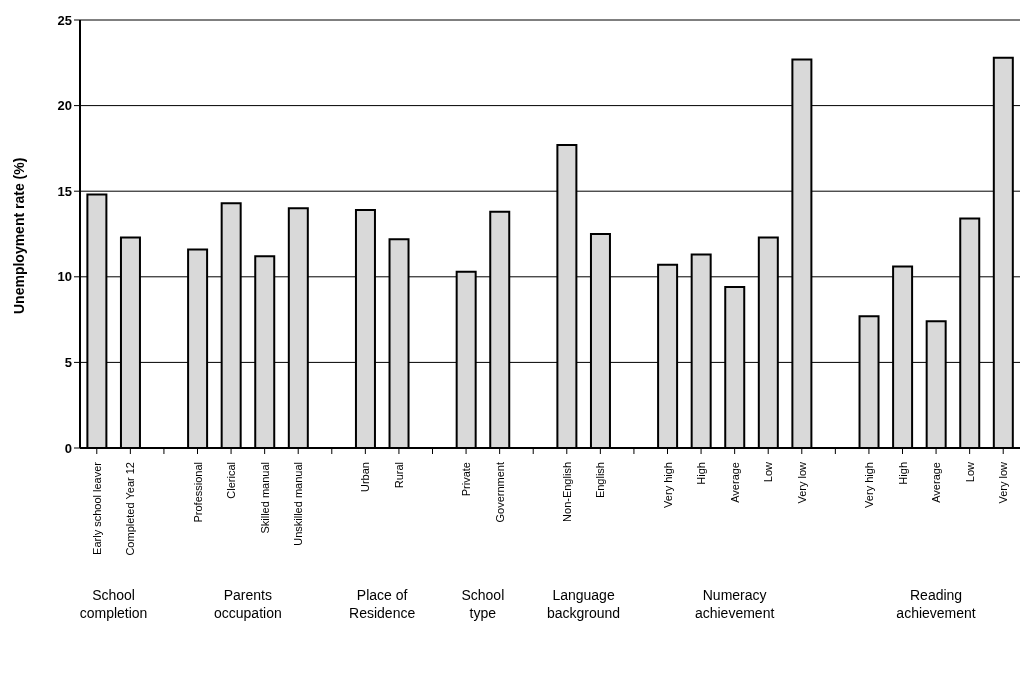 The height and width of the screenshot is (688, 1032). I want to click on text: Reading achievement, so click(936, 604).